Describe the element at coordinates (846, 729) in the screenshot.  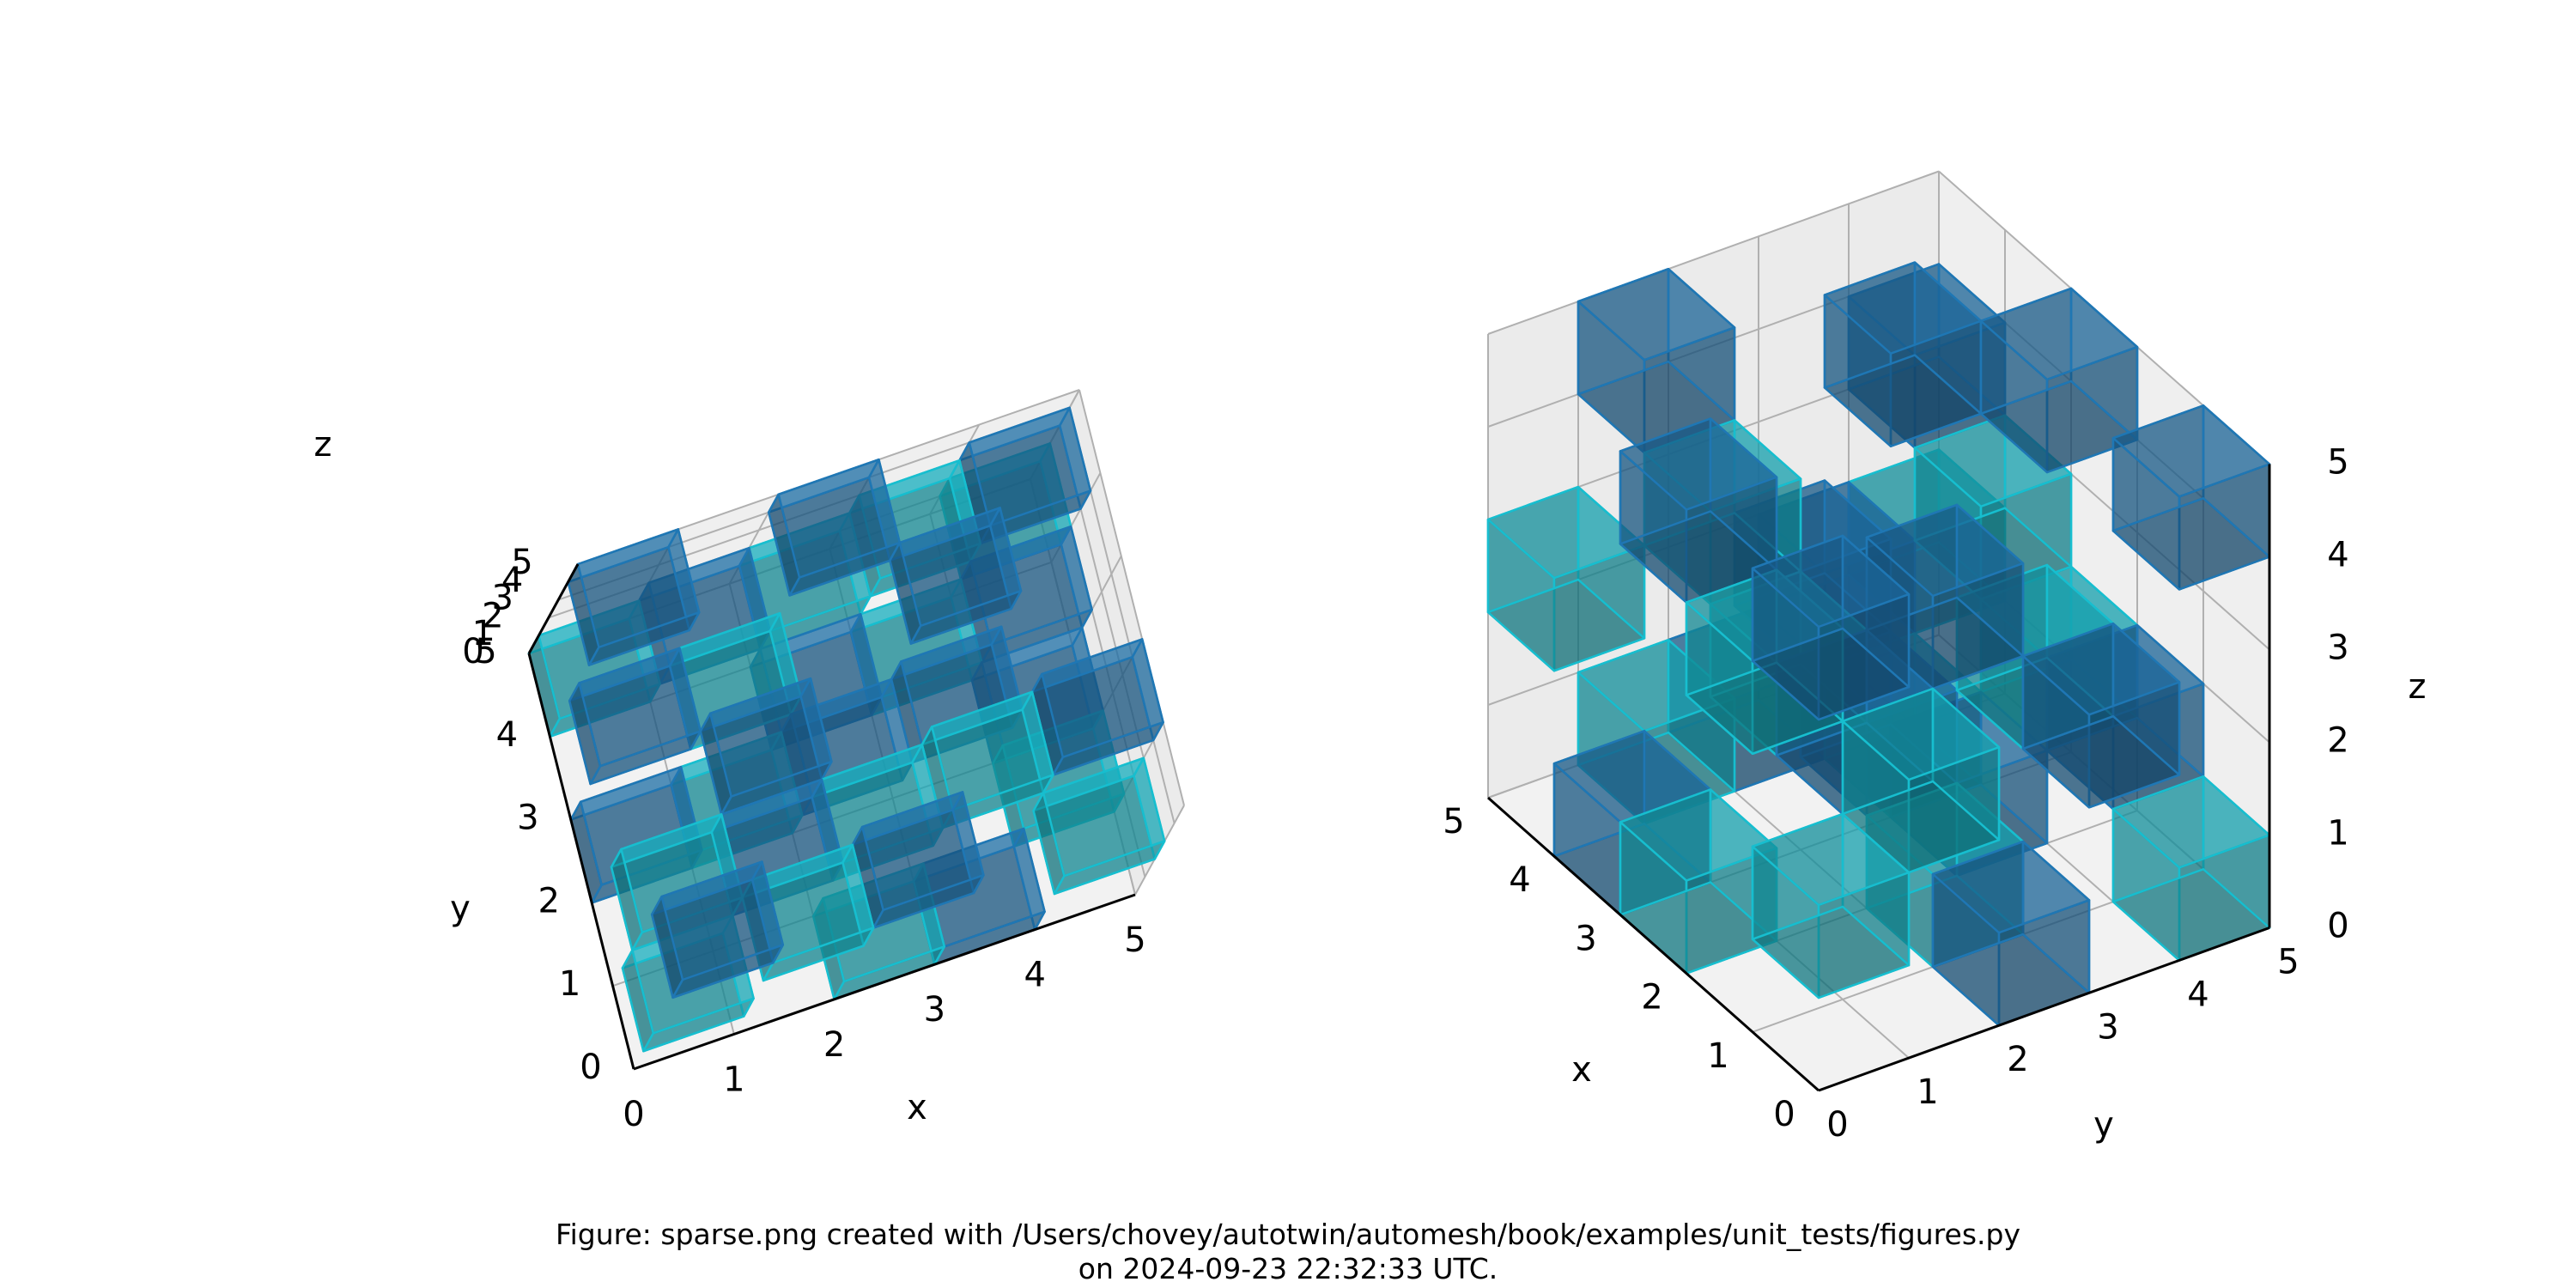
I see `voxel-series` at that location.